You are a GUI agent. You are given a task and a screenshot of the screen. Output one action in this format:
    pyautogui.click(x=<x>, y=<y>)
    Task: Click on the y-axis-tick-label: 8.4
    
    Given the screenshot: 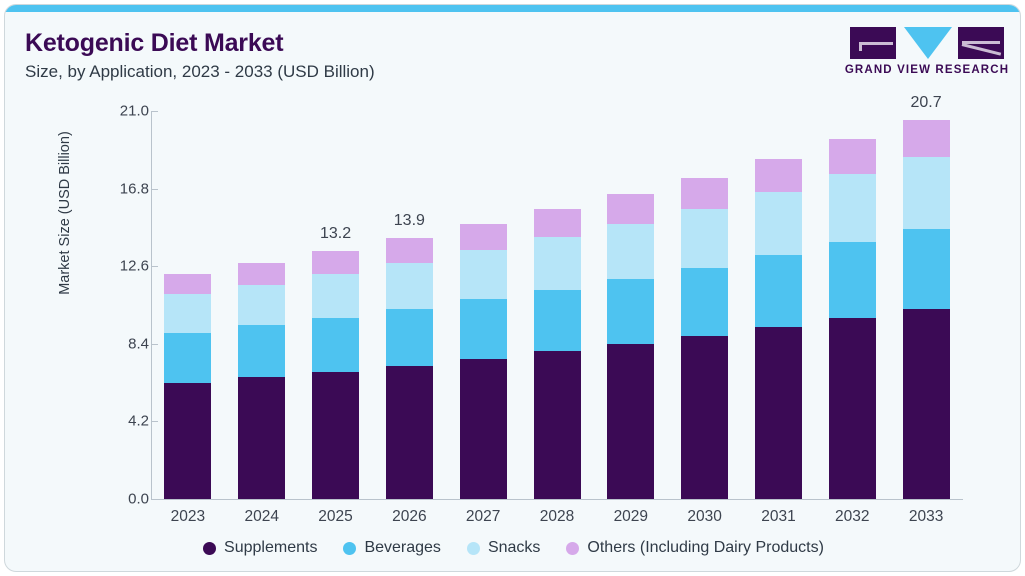 What is the action you would take?
    pyautogui.click(x=138, y=344)
    